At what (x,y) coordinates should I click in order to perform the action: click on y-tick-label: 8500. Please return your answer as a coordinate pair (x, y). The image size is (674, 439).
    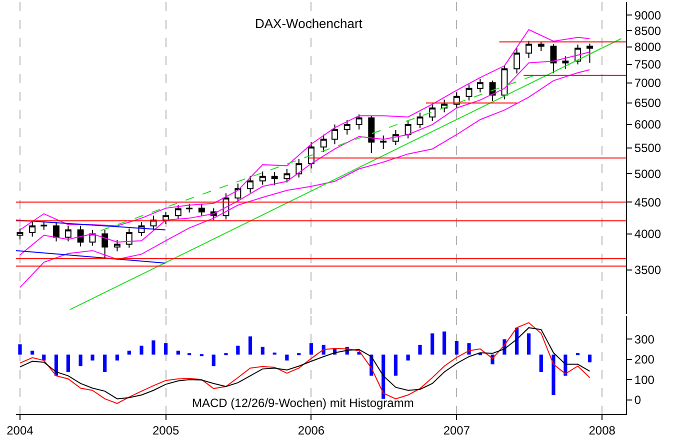
    Looking at the image, I should click on (648, 31).